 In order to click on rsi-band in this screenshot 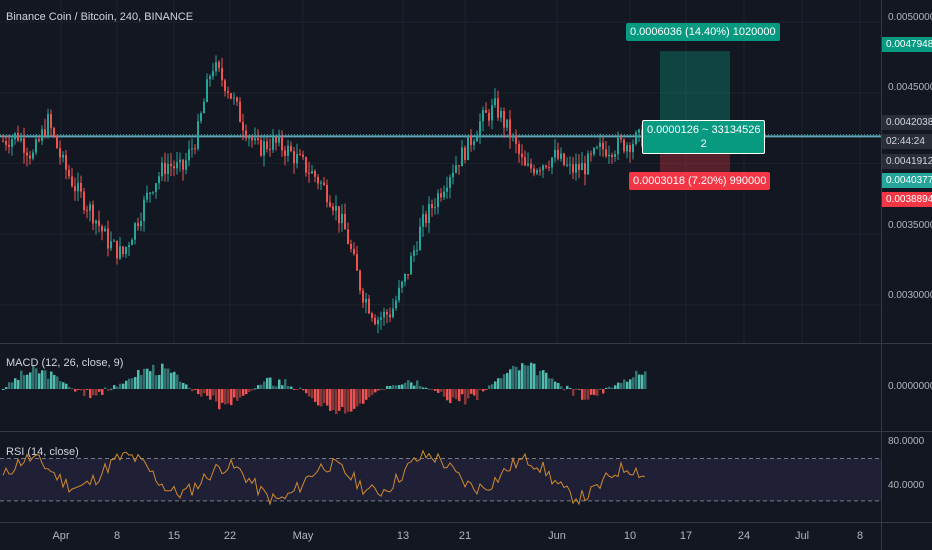, I will do `click(440, 479)`.